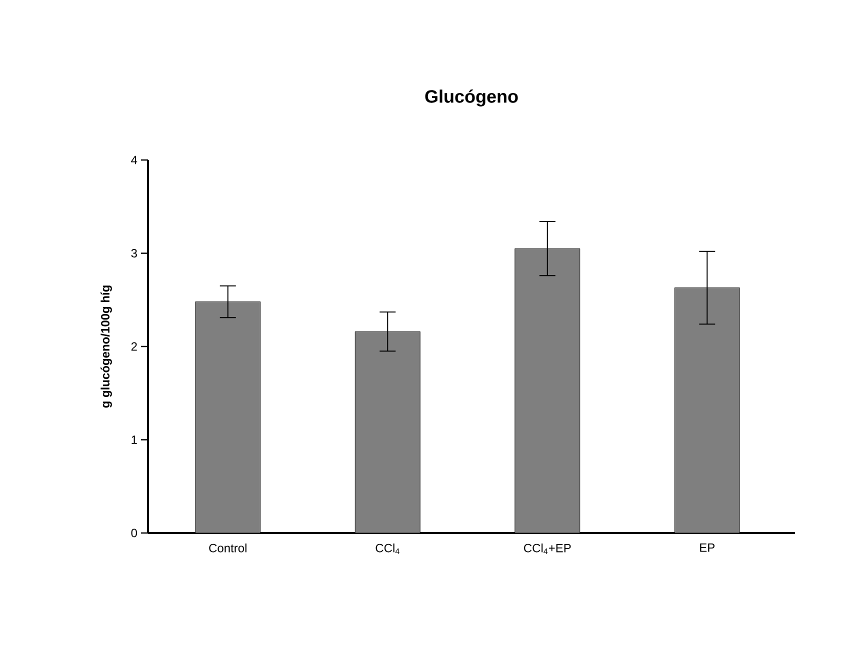 The height and width of the screenshot is (650, 846). Describe the element at coordinates (471, 97) in the screenshot. I see `chart-title: Glucógeno` at that location.